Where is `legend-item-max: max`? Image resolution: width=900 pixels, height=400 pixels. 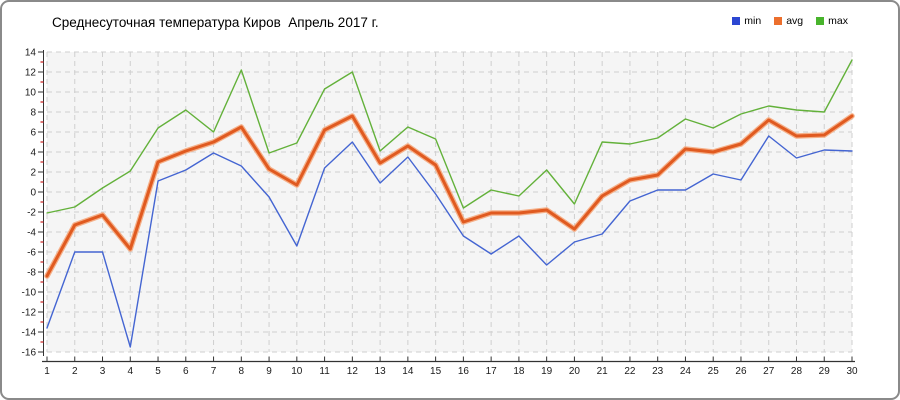
legend-item-max: max is located at coordinates (832, 21).